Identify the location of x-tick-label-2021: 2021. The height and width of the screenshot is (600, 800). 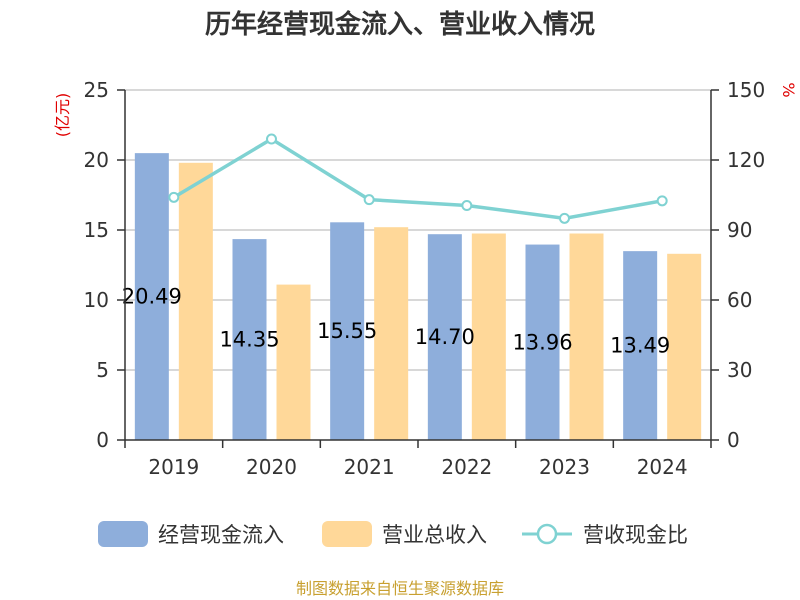
(369, 467).